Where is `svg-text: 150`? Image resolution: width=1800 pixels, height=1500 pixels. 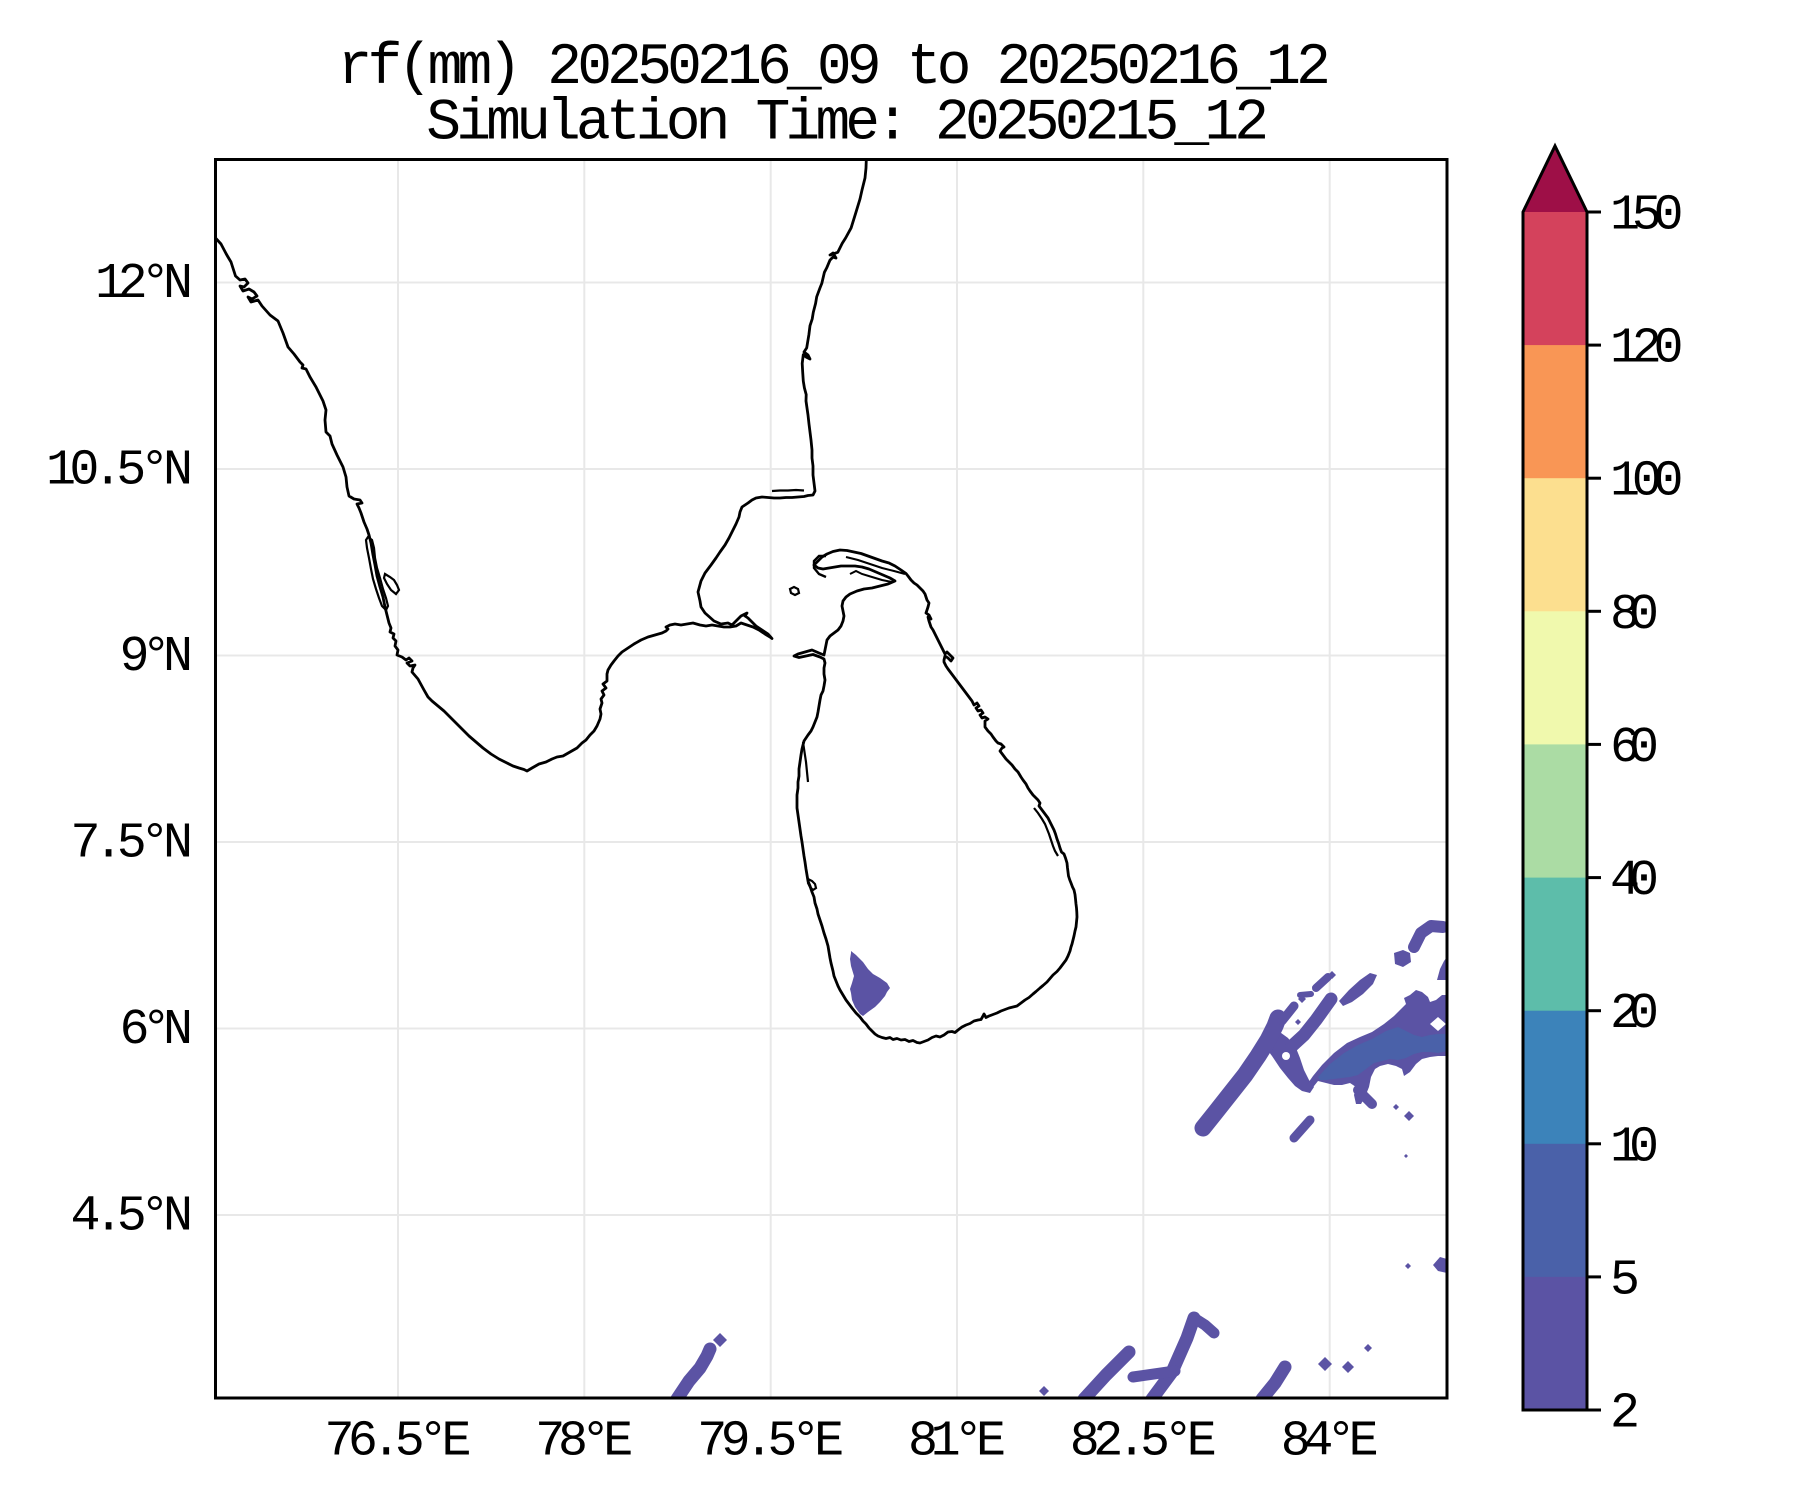 svg-text: 150 is located at coordinates (1647, 216).